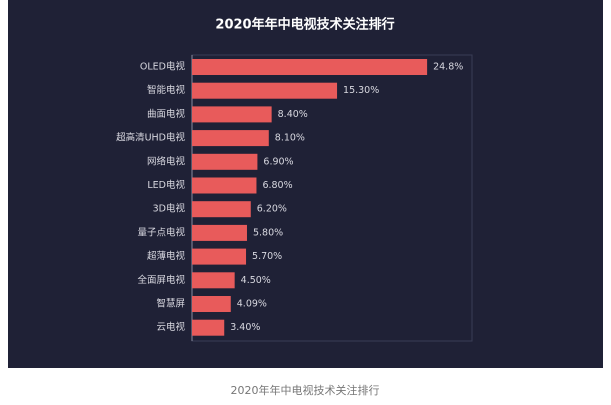 This screenshot has width=611, height=405. What do you see at coordinates (290, 138) in the screenshot?
I see `value-label: 8.10%` at bounding box center [290, 138].